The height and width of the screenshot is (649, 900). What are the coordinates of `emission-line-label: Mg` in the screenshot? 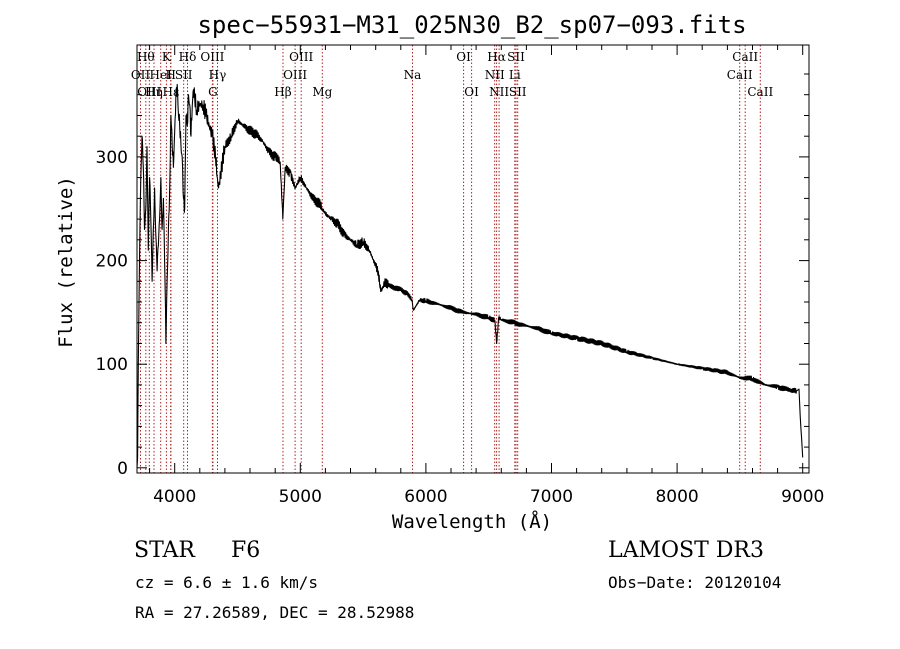 It's located at (322, 92).